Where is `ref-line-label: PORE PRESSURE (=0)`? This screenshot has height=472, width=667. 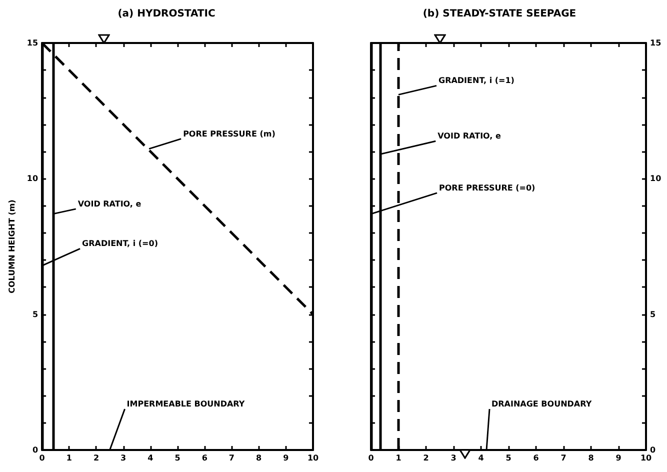
ref-line-label: PORE PRESSURE (=0) is located at coordinates (487, 187).